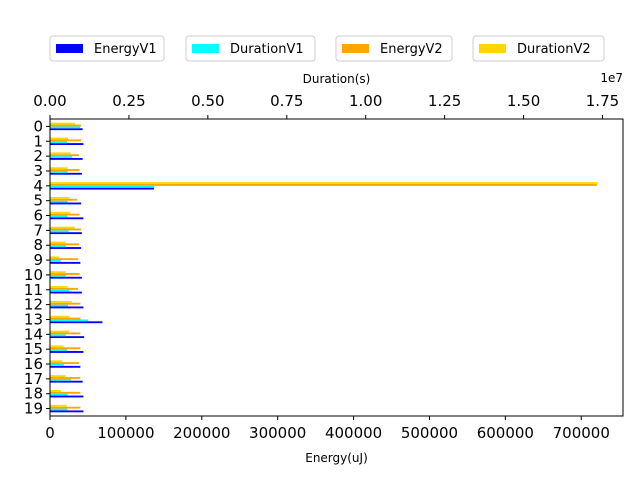 Image resolution: width=640 pixels, height=480 pixels. I want to click on legend-label-EnergyV2: EnergyV2, so click(411, 49).